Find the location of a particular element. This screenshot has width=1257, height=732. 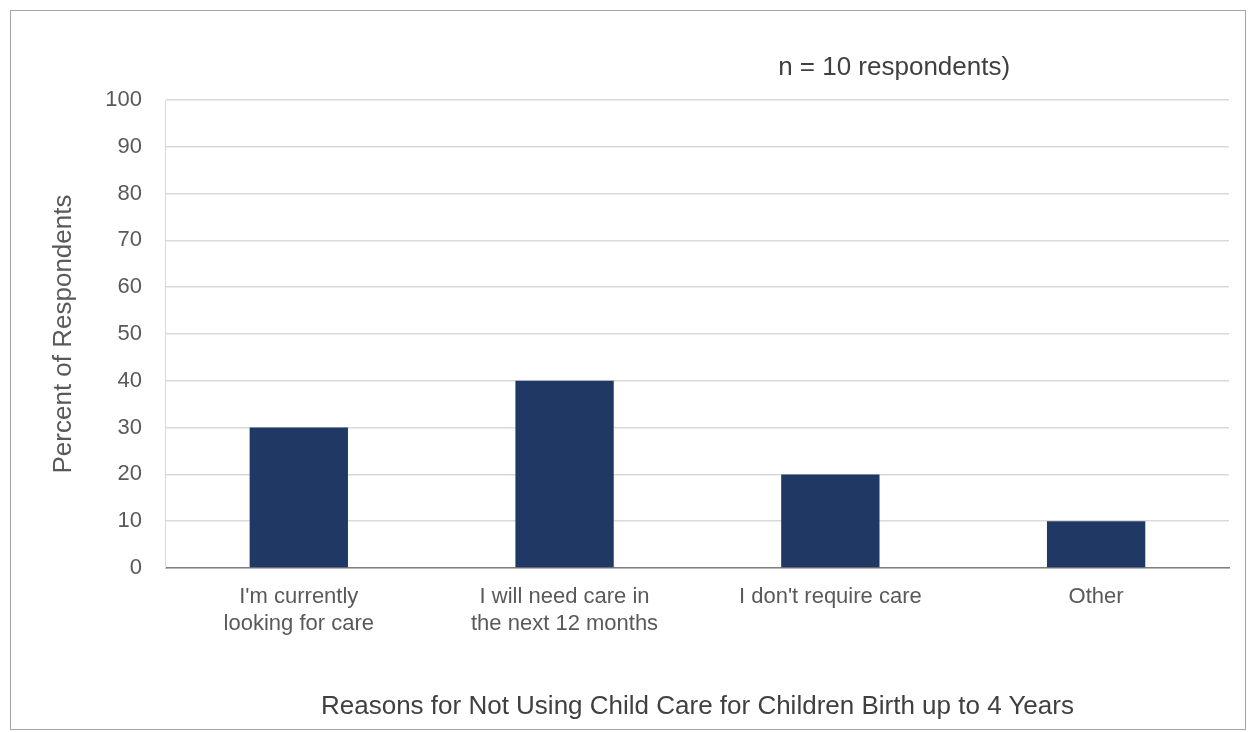

y-tick-label: 30 is located at coordinates (129, 426).